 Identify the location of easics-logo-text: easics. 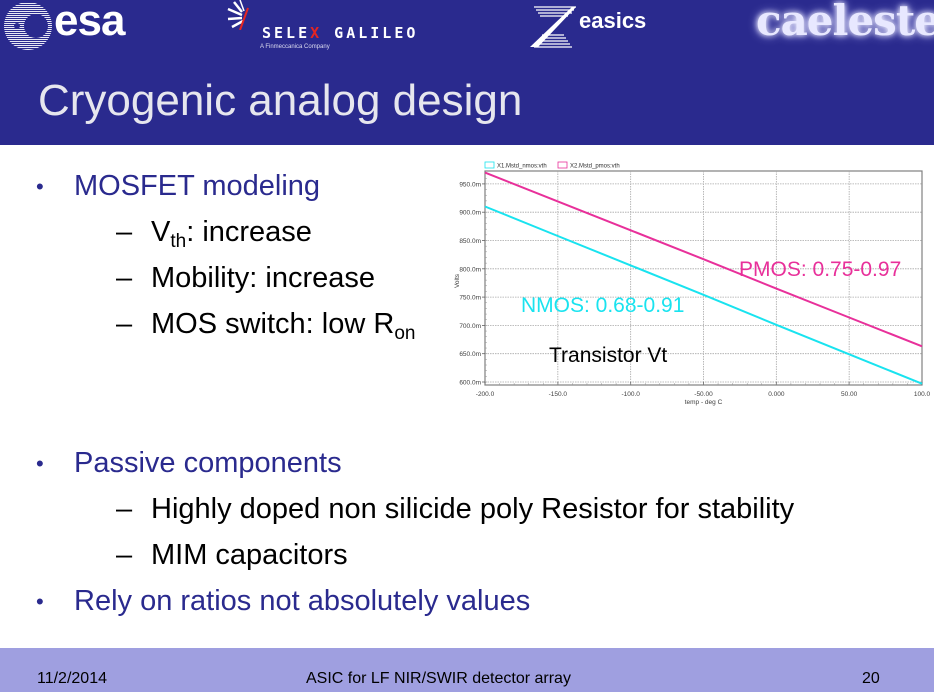
(613, 20).